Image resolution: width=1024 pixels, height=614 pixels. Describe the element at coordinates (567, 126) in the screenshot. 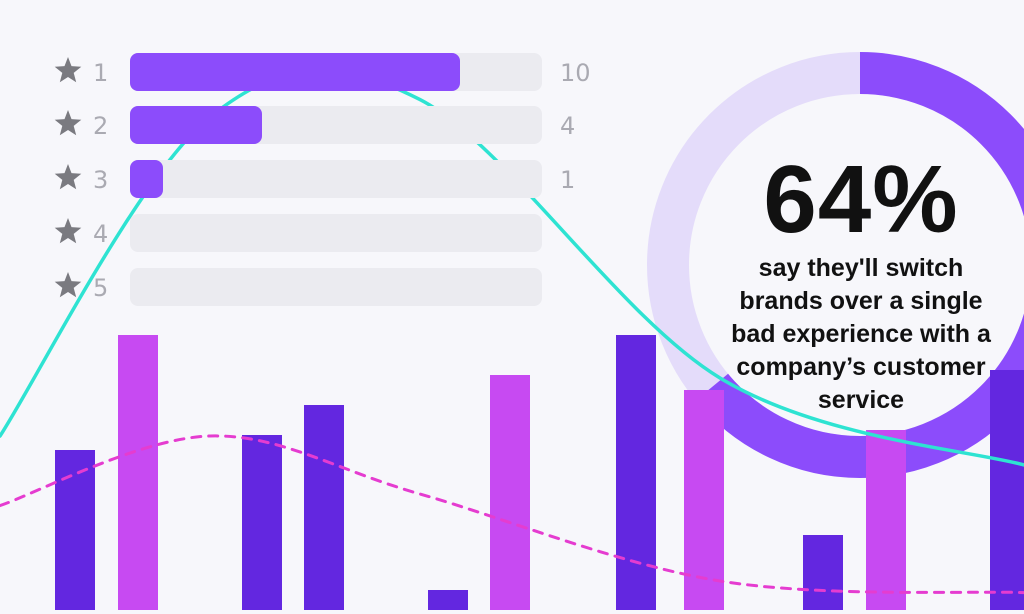

I see `rating-count: 4` at that location.